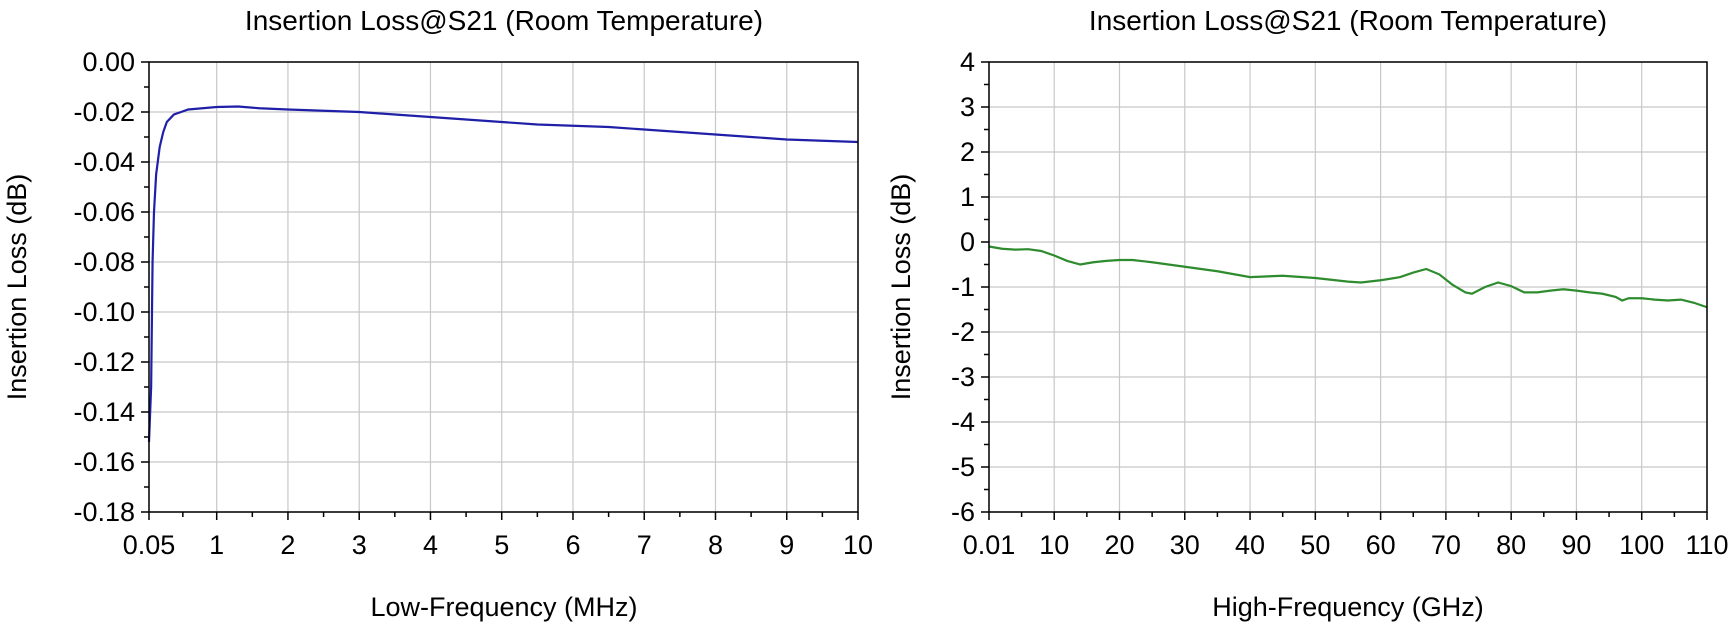 The image size is (1732, 626). I want to click on x-tick-label: 40, so click(1250, 545).